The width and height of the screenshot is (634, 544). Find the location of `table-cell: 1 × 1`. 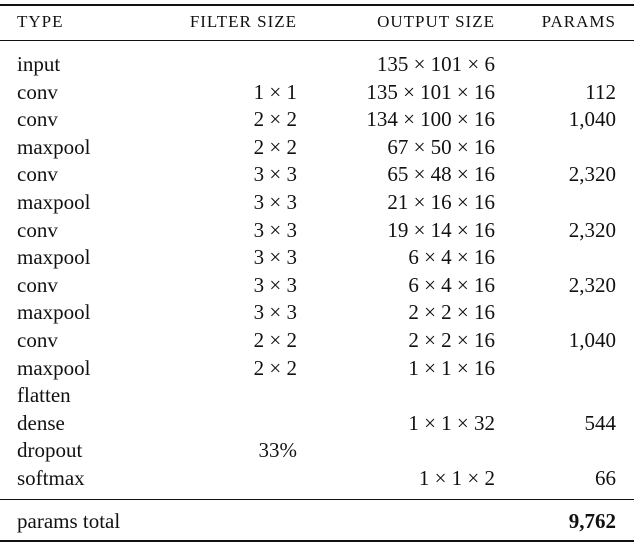

table-cell: 1 × 1 is located at coordinates (275, 91).